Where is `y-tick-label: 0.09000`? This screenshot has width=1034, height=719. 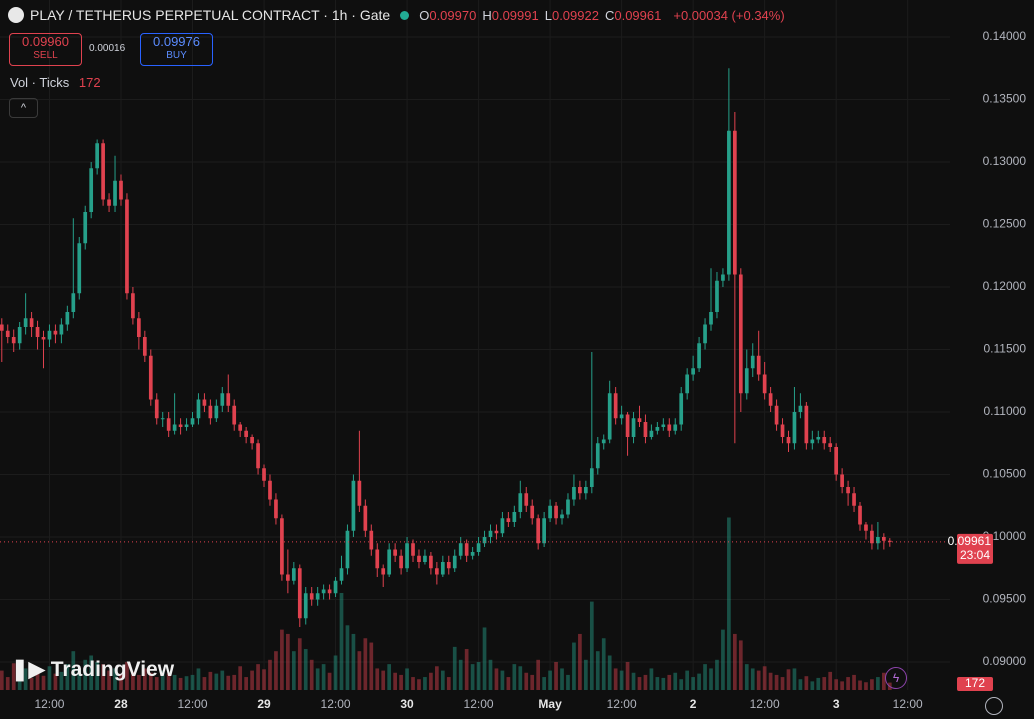 y-tick-label: 0.09000 is located at coordinates (1005, 661).